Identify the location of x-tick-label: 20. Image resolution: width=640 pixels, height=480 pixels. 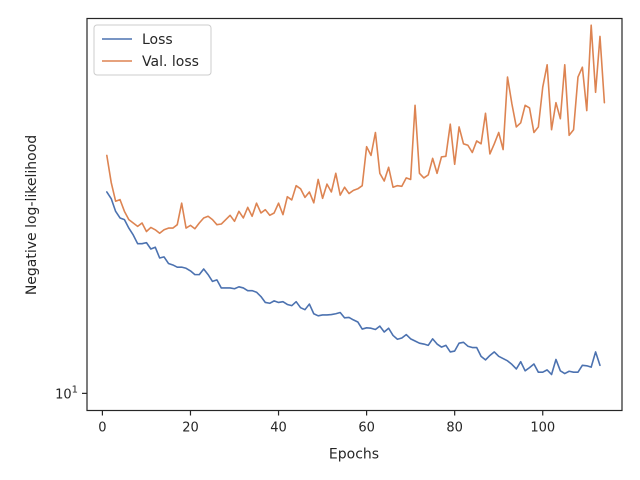
(190, 428).